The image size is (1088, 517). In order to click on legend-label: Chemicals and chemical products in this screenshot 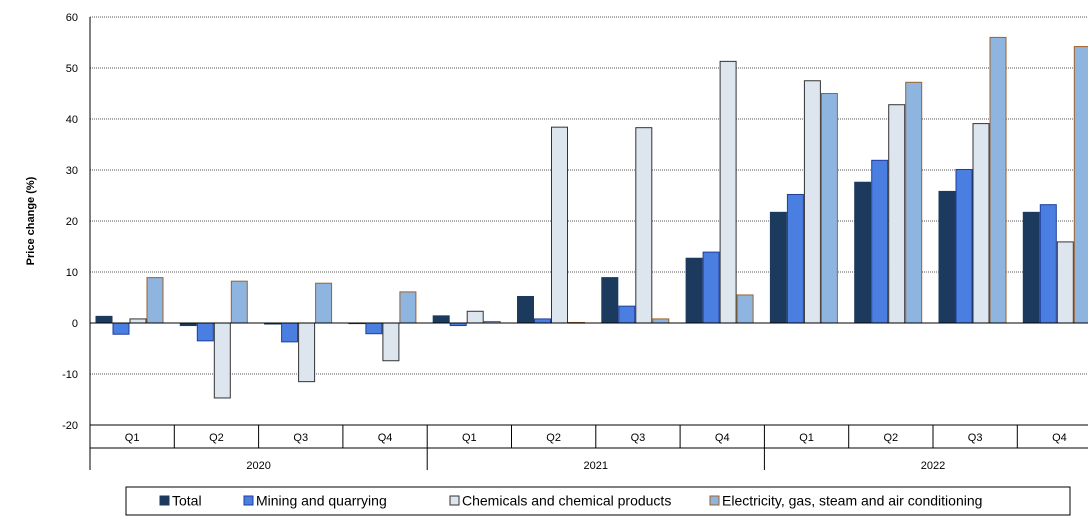, I will do `click(566, 501)`.